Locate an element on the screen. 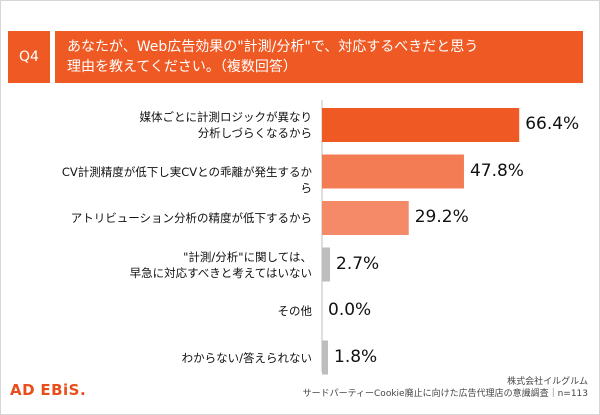 The width and height of the screenshot is (600, 415). category-label-1: 媒体ごとに計測ロジックが異なり 分析しづらくなるから is located at coordinates (226, 125).